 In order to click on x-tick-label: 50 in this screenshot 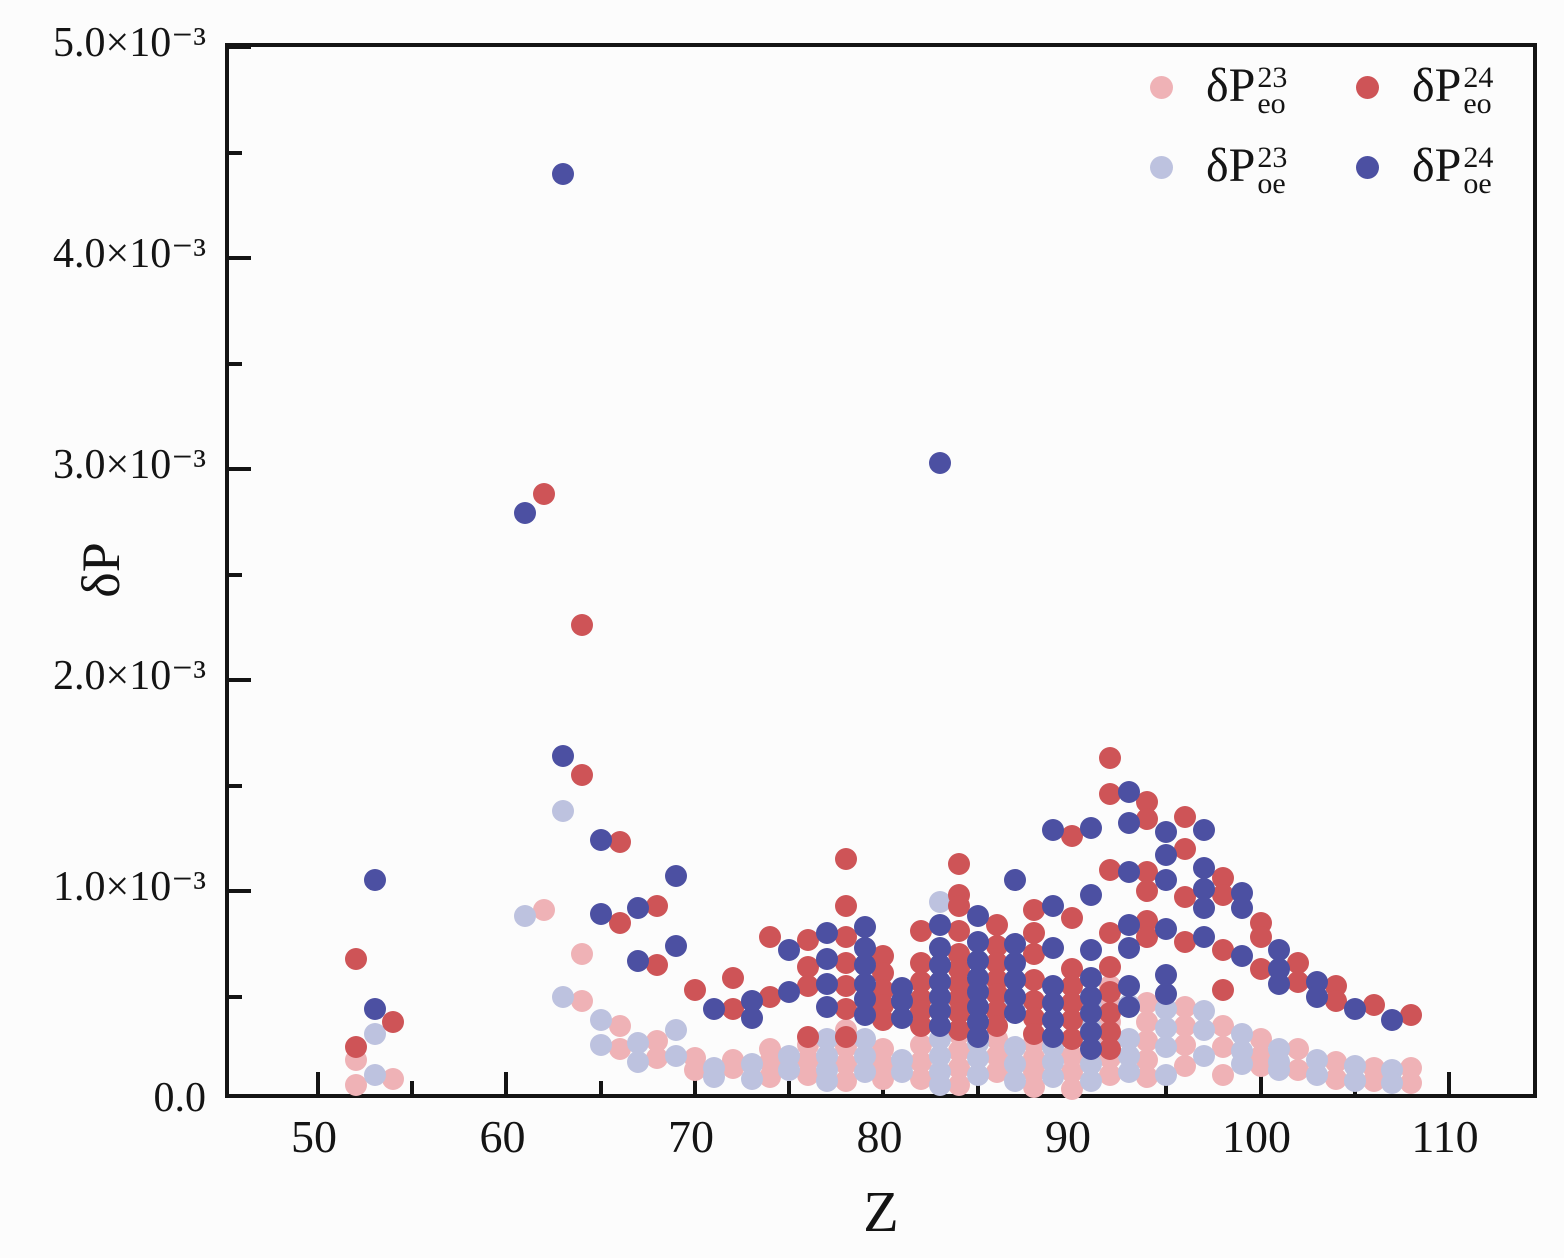, I will do `click(313, 1136)`.